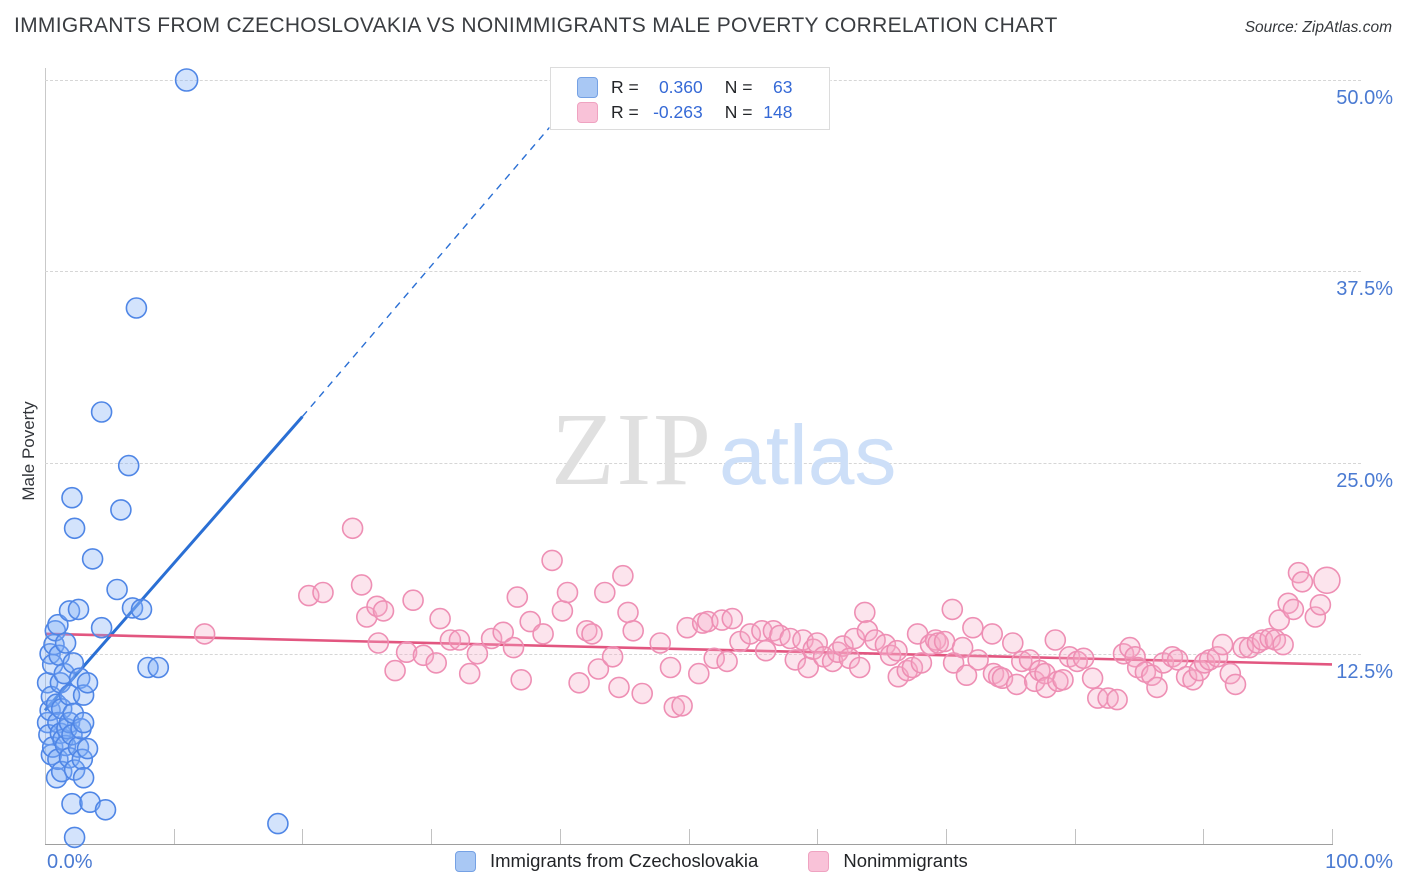  What do you see at coordinates (678, 111) in the screenshot?
I see `r-value-nonimmigrants: -0.263` at bounding box center [678, 111].